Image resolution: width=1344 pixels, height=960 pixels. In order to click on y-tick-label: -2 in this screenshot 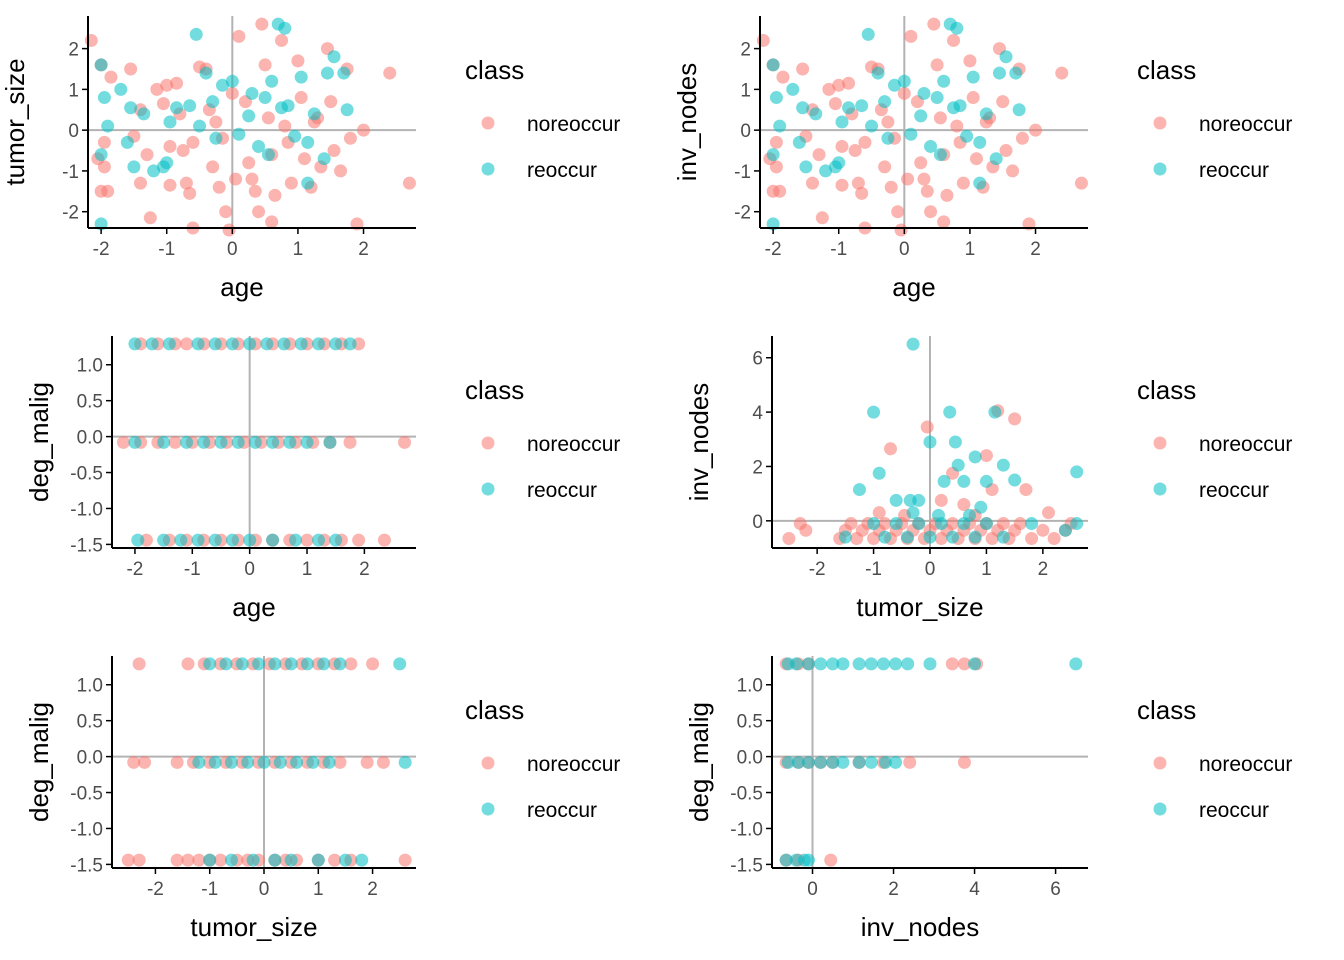, I will do `click(742, 213)`.